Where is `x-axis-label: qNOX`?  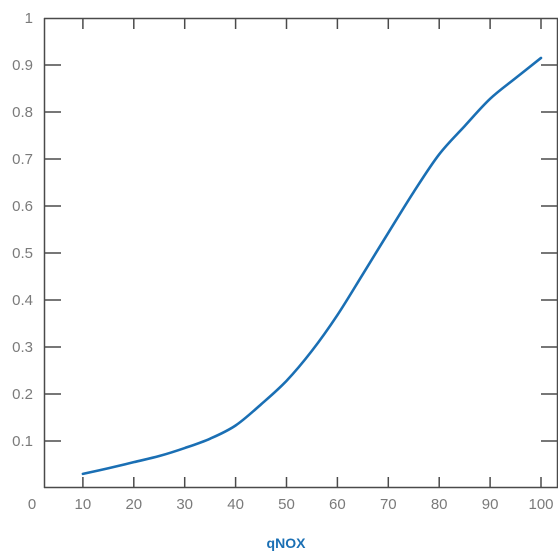
x-axis-label: qNOX is located at coordinates (287, 543).